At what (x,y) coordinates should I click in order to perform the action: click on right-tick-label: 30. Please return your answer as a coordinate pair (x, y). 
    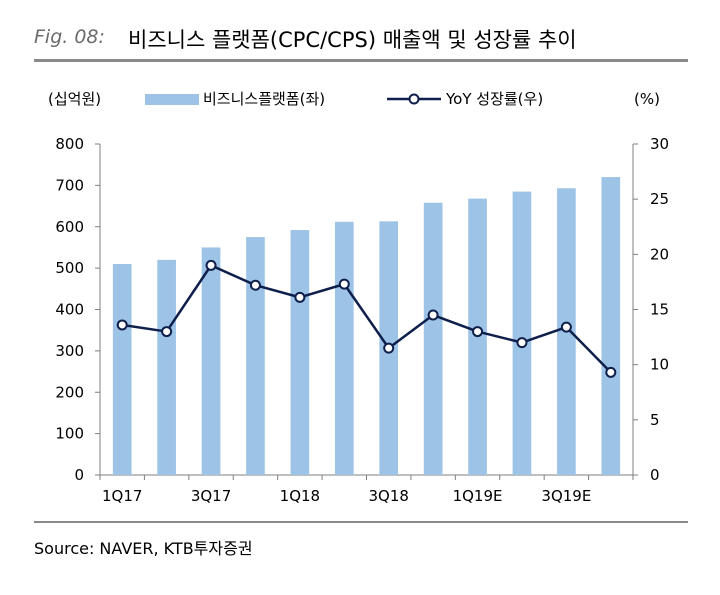
    Looking at the image, I should click on (659, 144).